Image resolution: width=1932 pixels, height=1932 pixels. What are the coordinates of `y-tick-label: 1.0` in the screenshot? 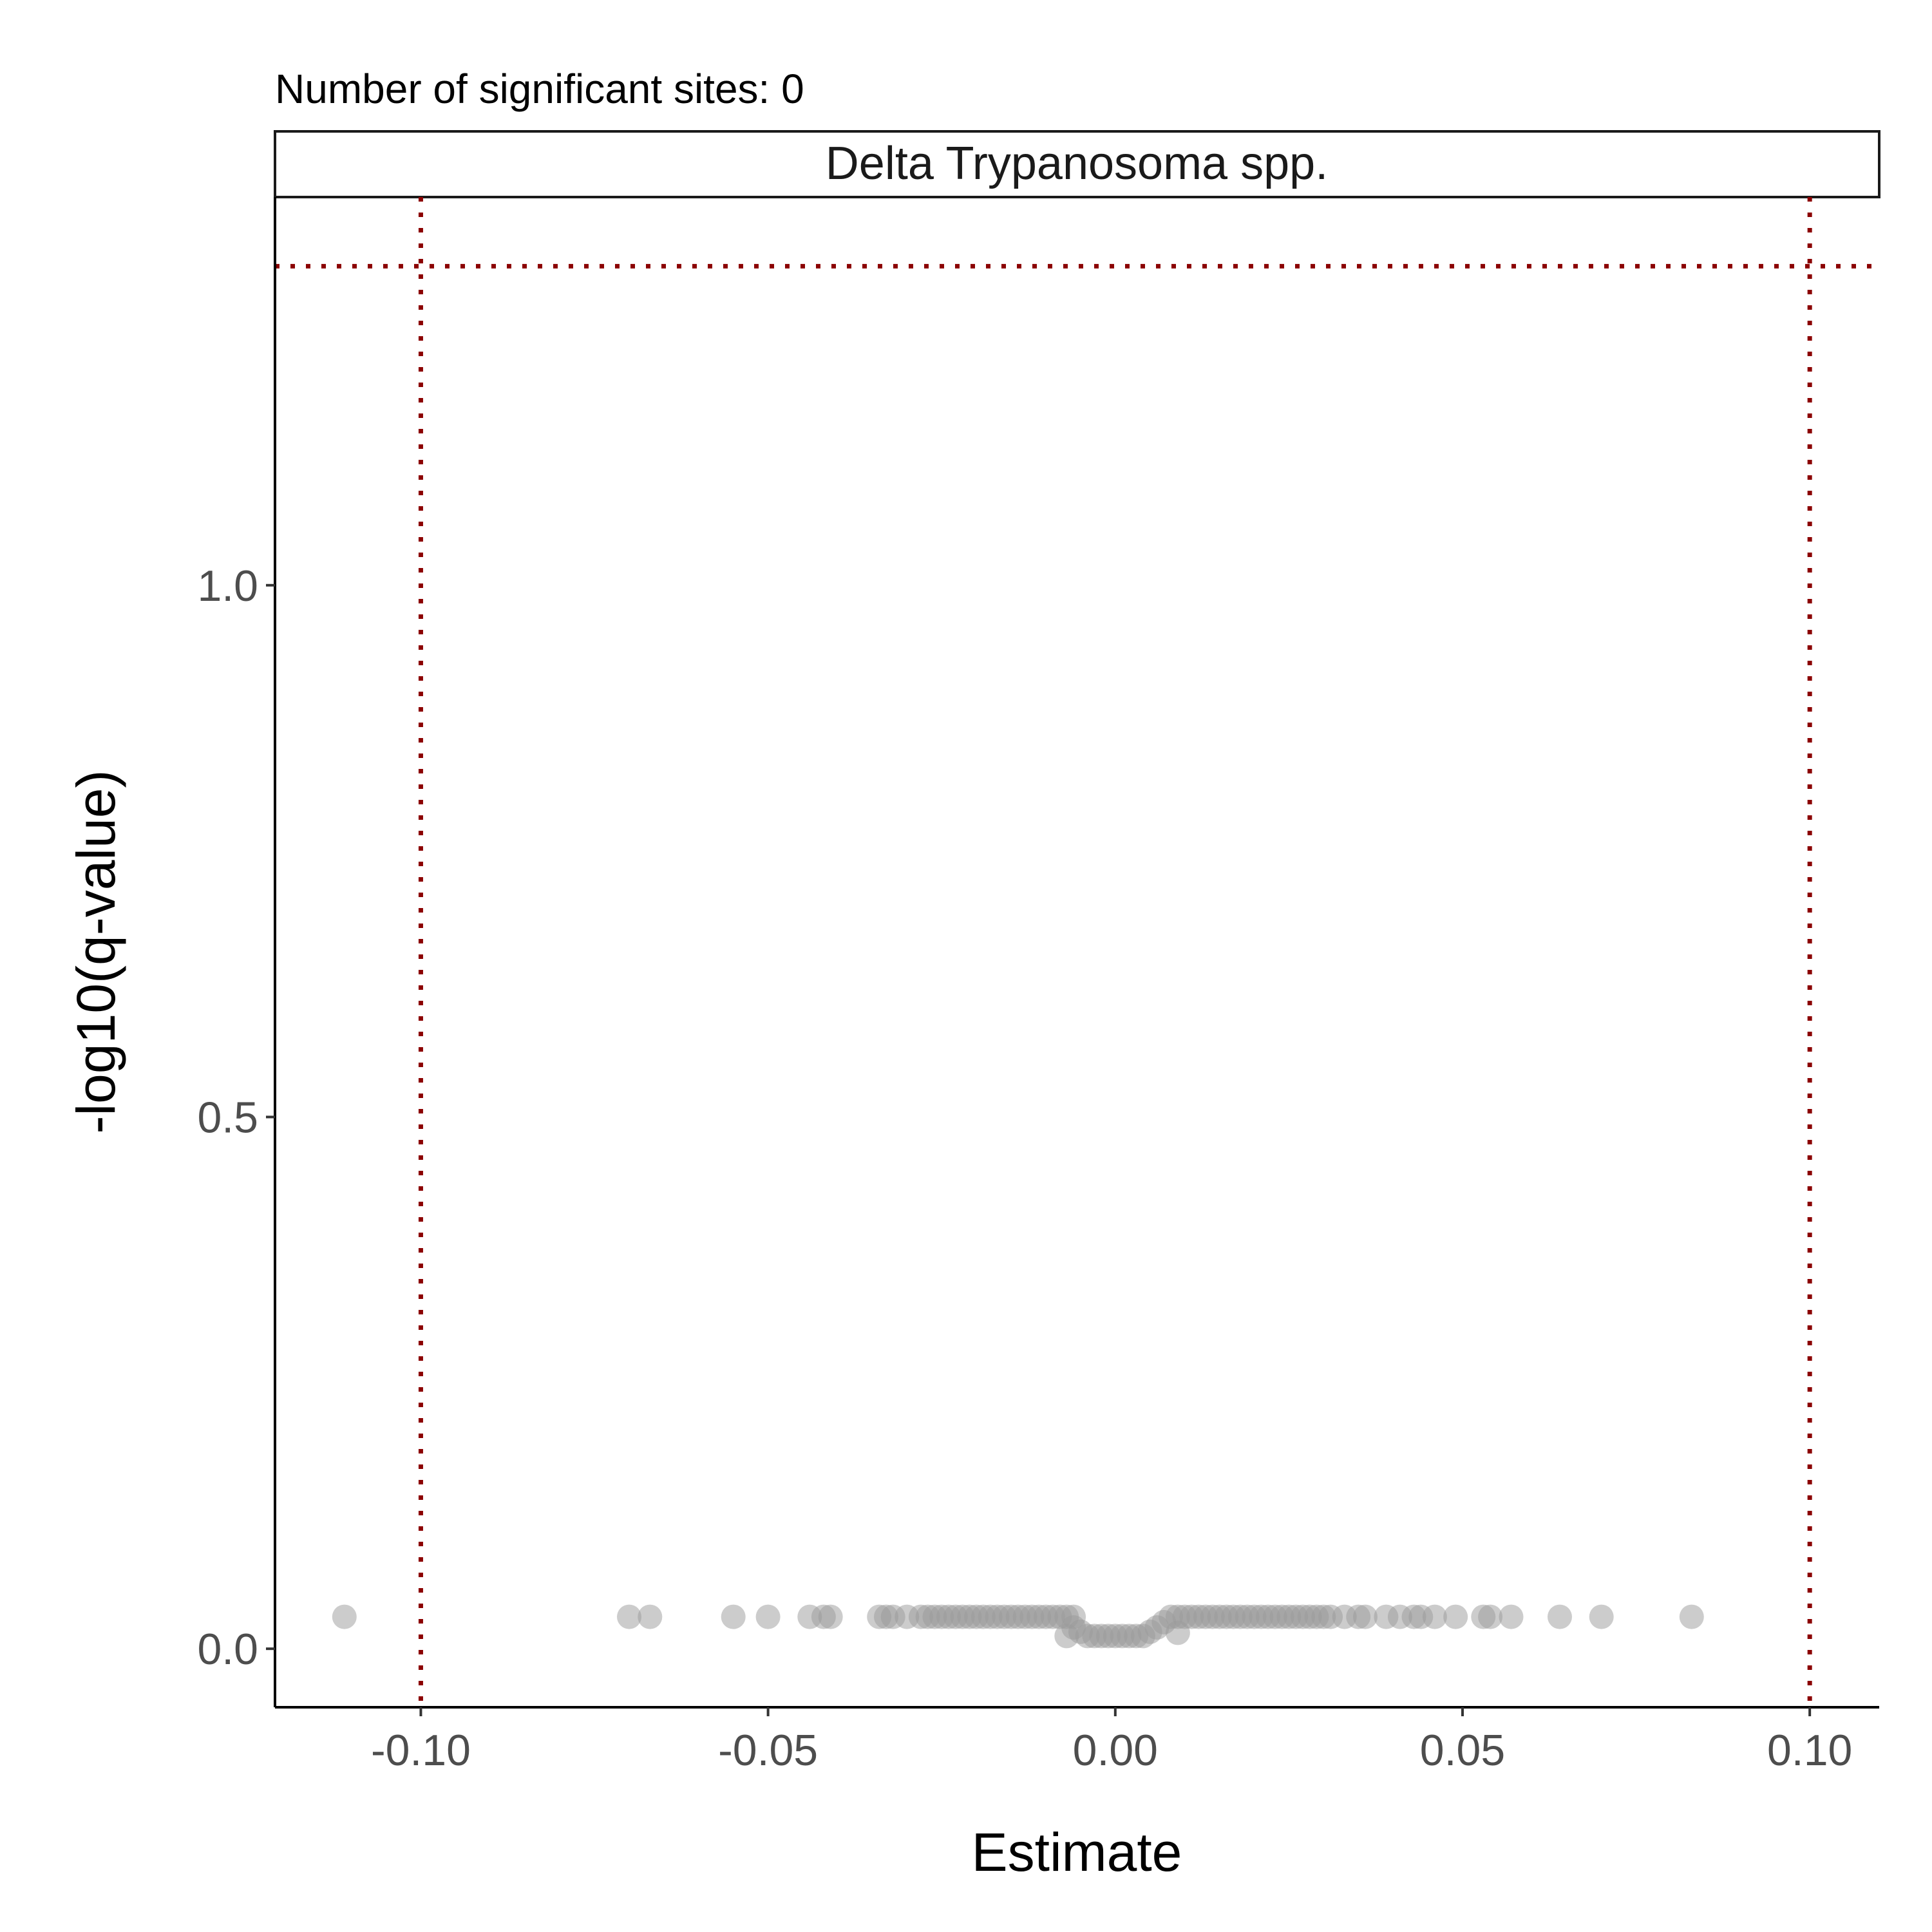 It's located at (227, 587).